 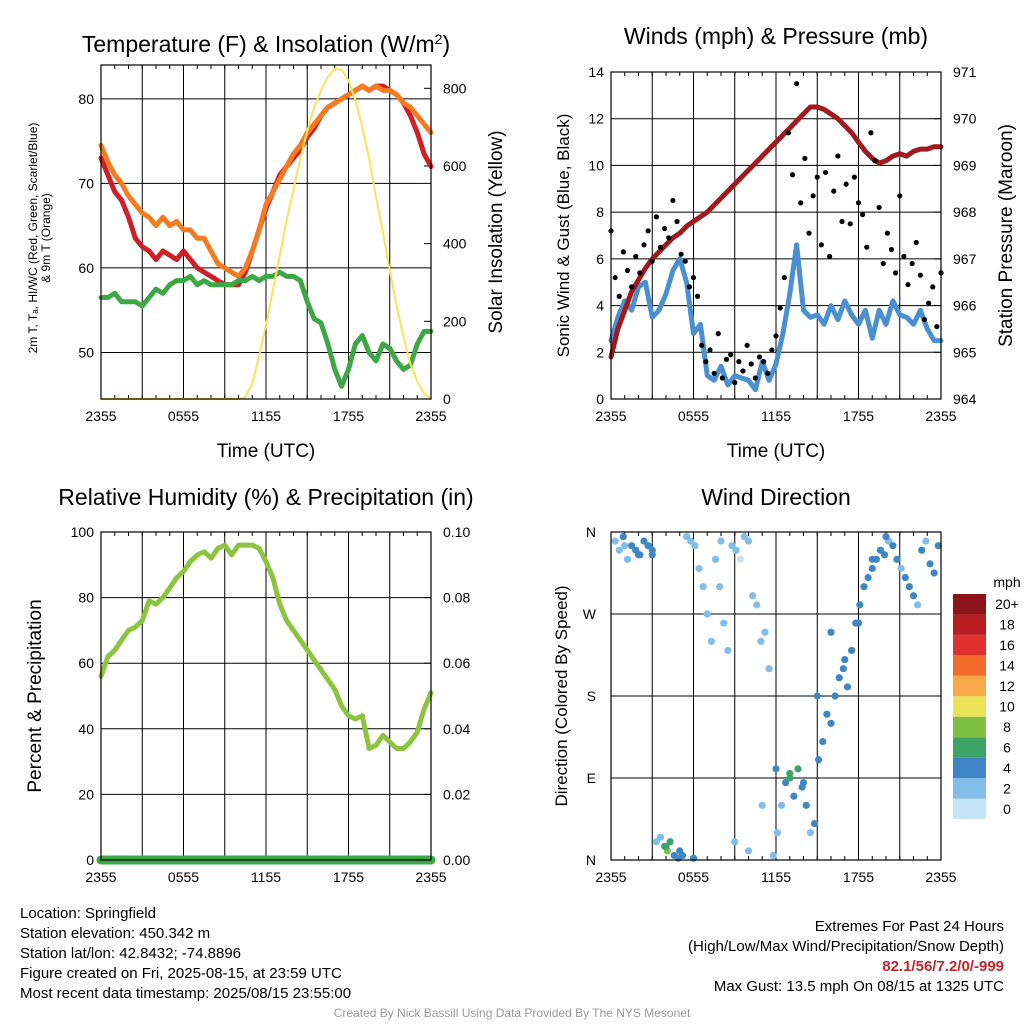 What do you see at coordinates (596, 119) in the screenshot?
I see `y-tick-label-left: 12` at bounding box center [596, 119].